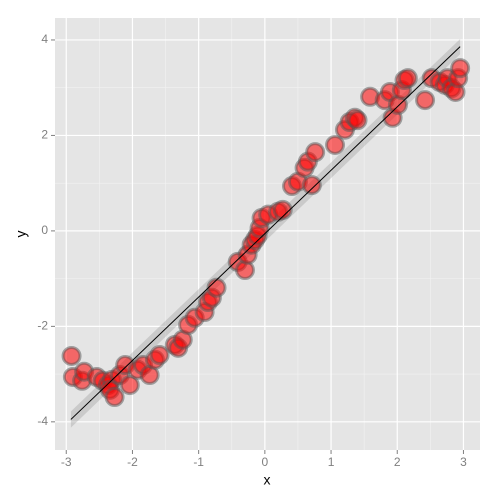 Image resolution: width=500 pixels, height=500 pixels. I want to click on y-tick-label: -4, so click(42, 421).